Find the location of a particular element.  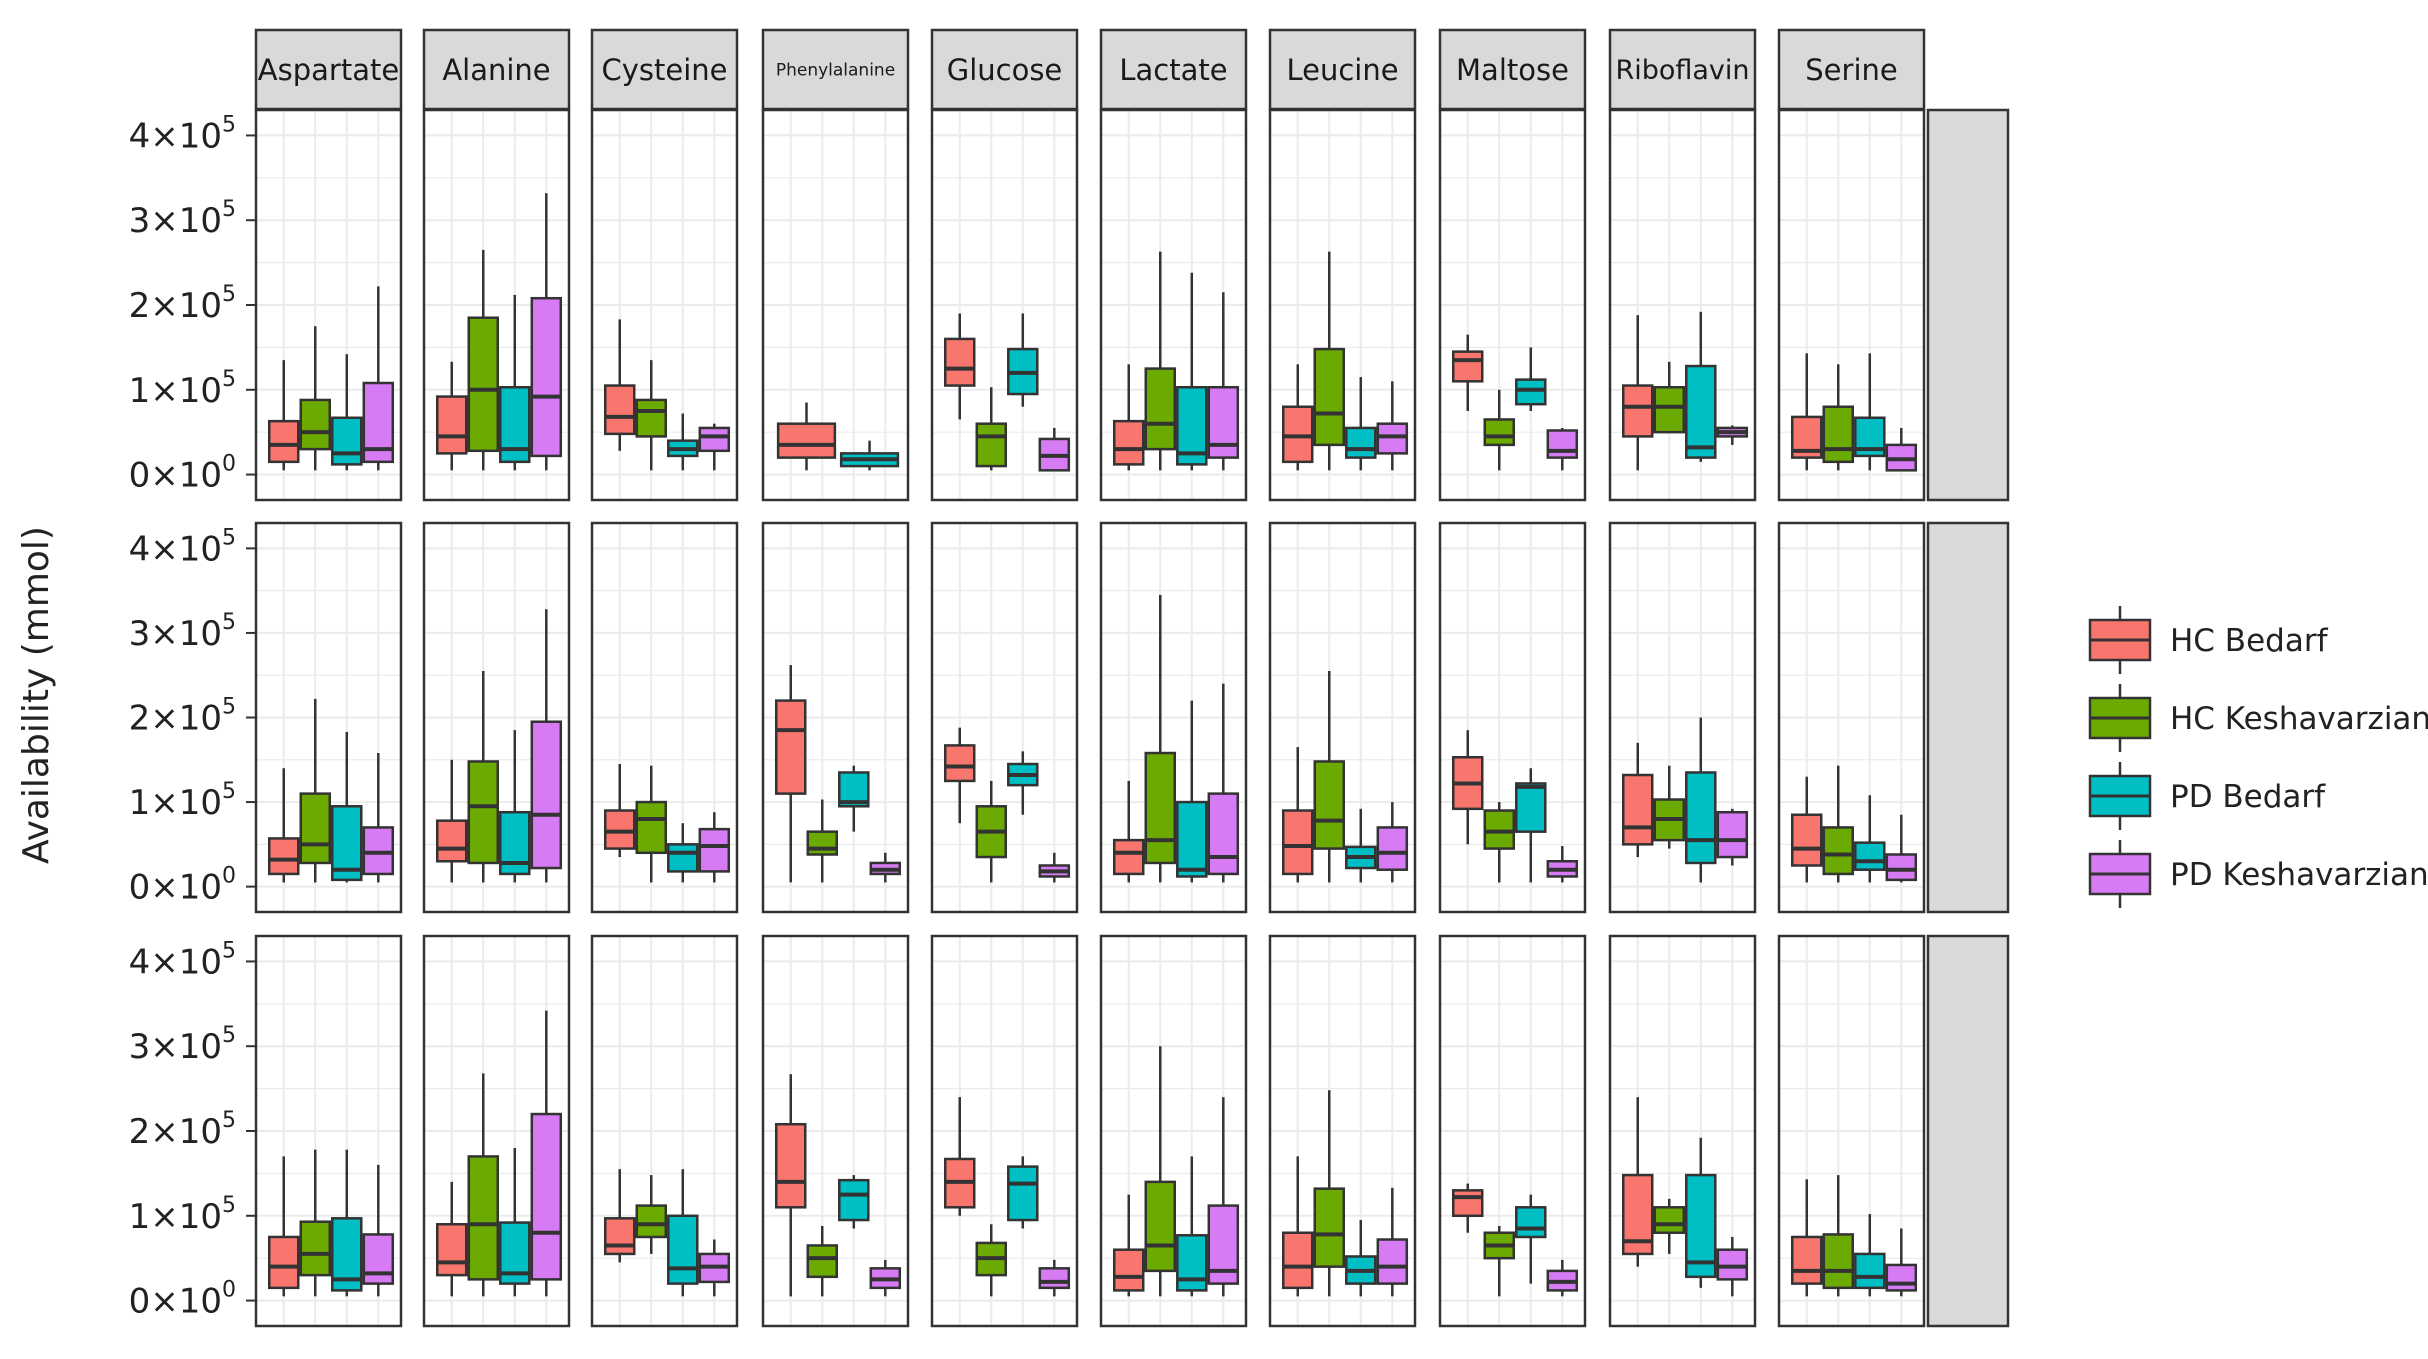

legend-item-hc-bedarf: HC Bedarf is located at coordinates (2208, 640).